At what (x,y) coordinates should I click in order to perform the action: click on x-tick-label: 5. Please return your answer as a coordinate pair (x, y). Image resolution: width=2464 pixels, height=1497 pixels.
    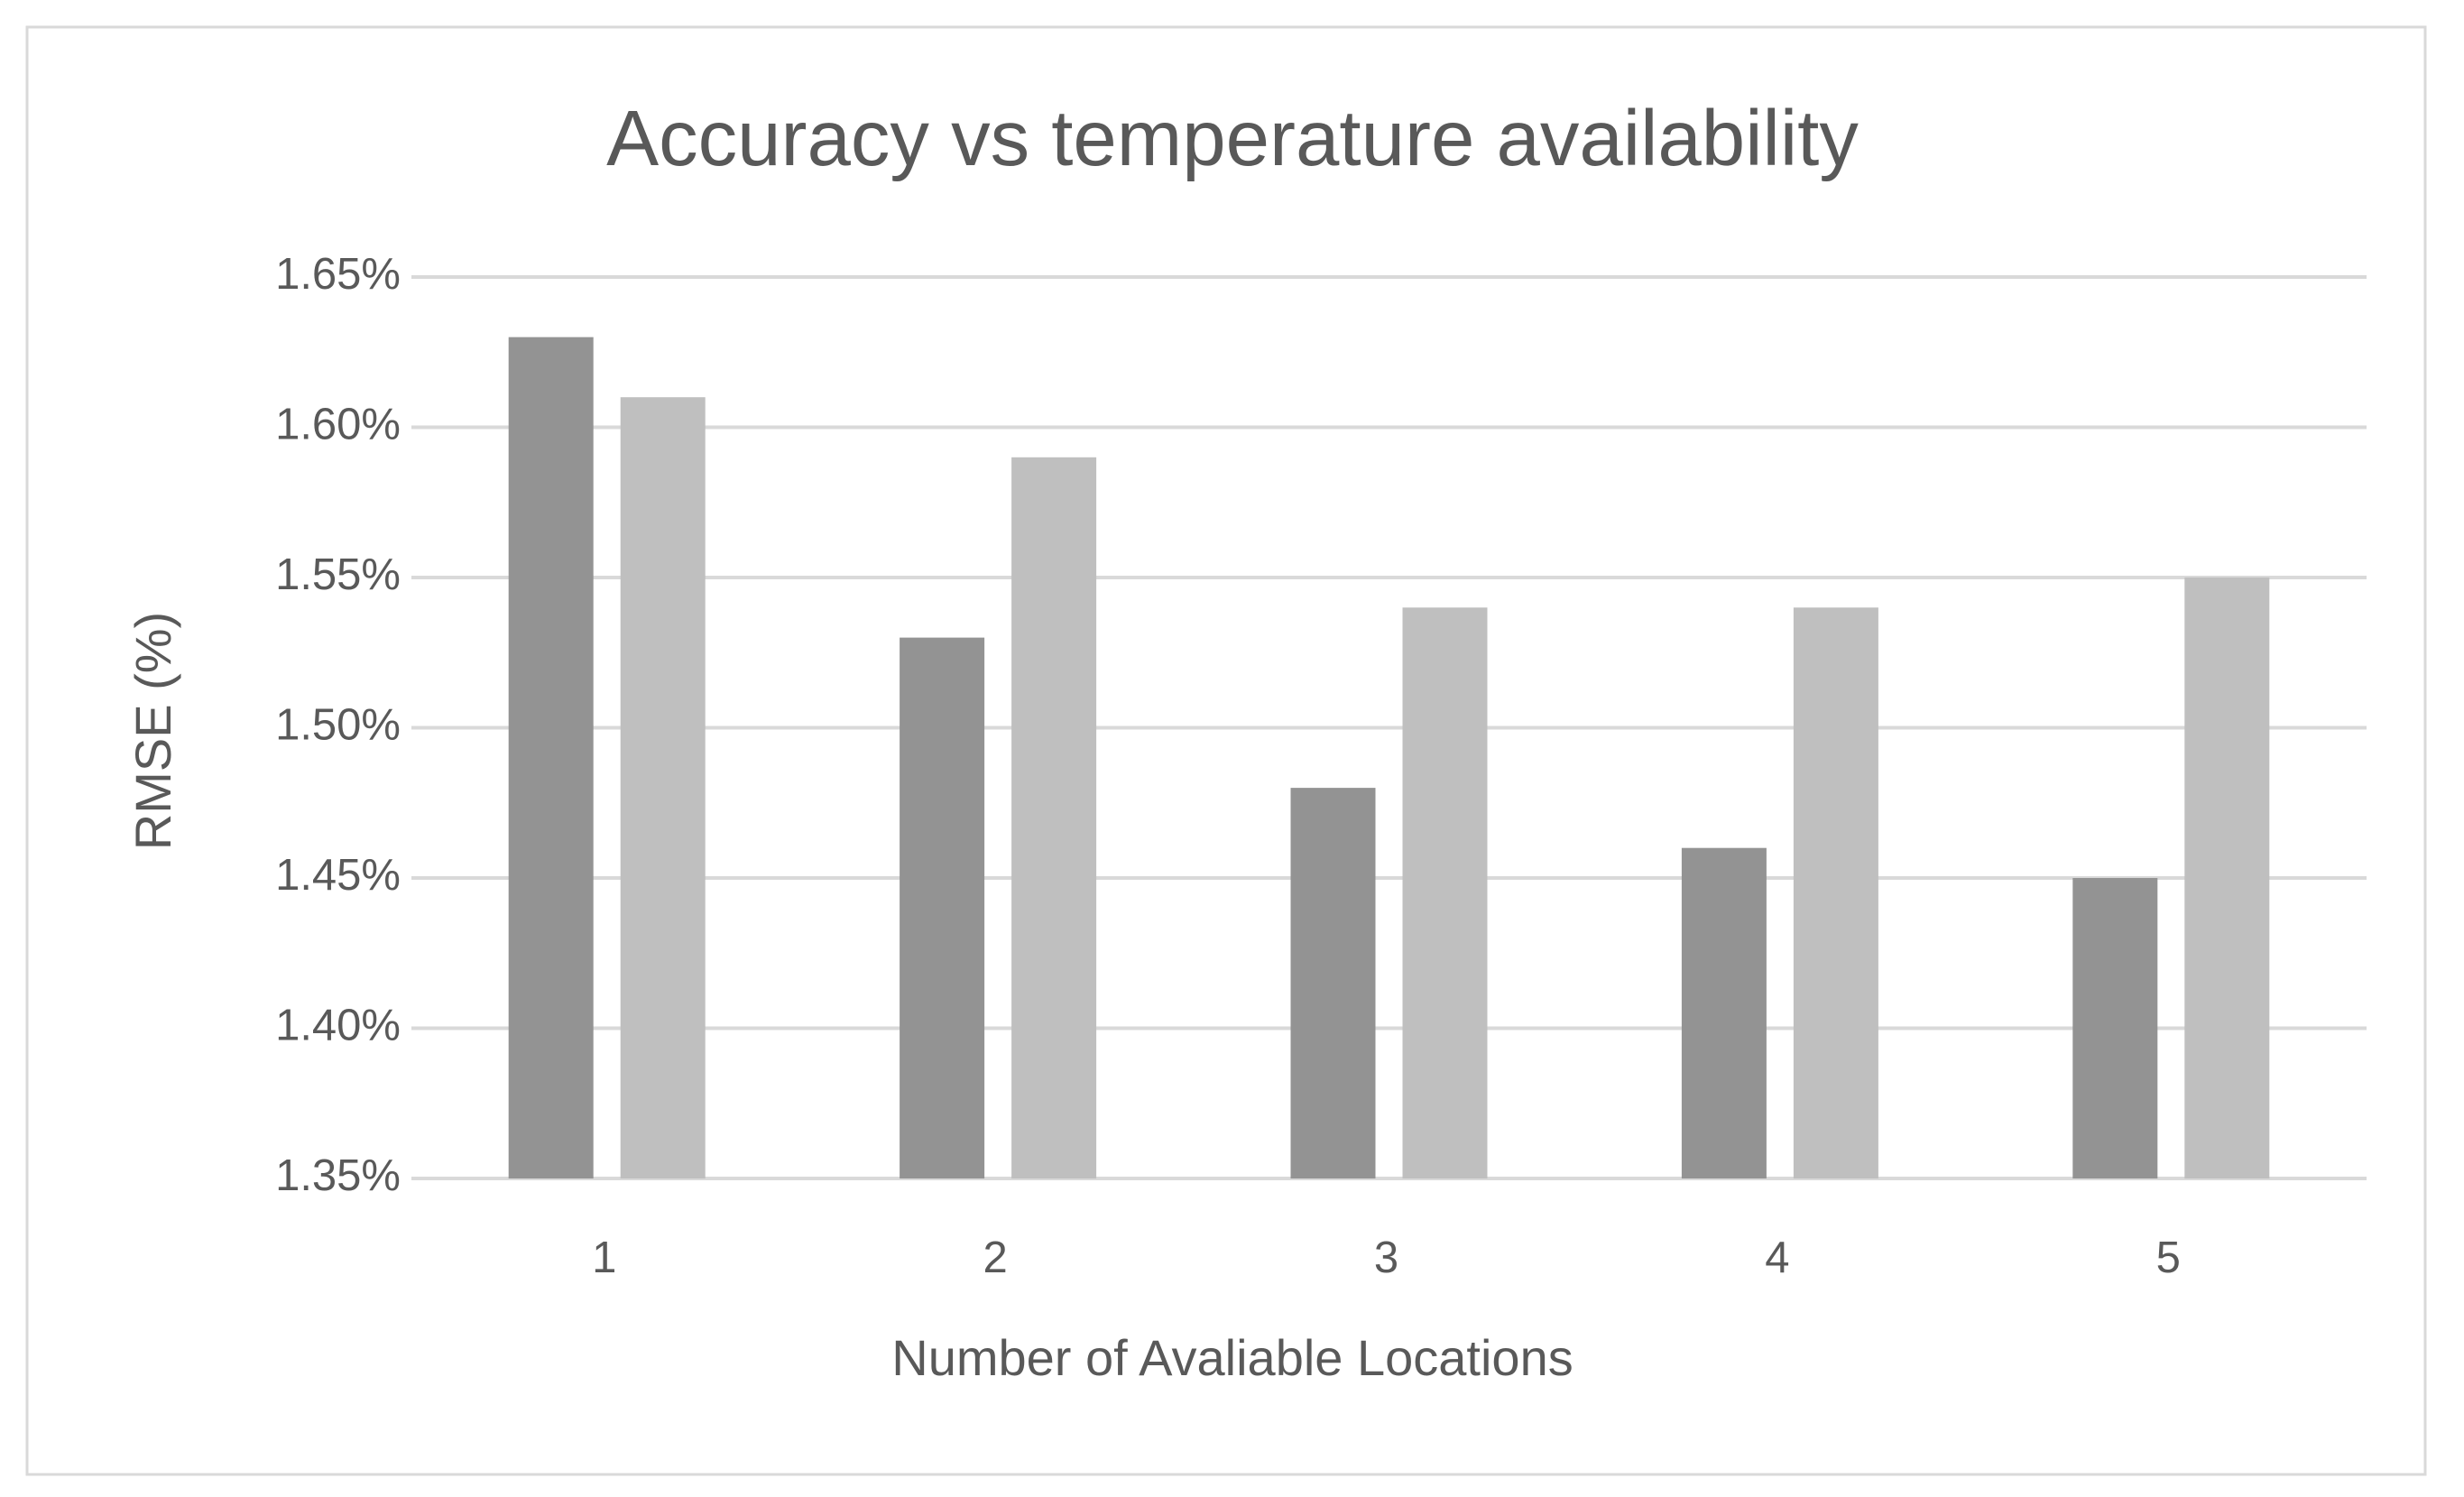
    Looking at the image, I should click on (2168, 1258).